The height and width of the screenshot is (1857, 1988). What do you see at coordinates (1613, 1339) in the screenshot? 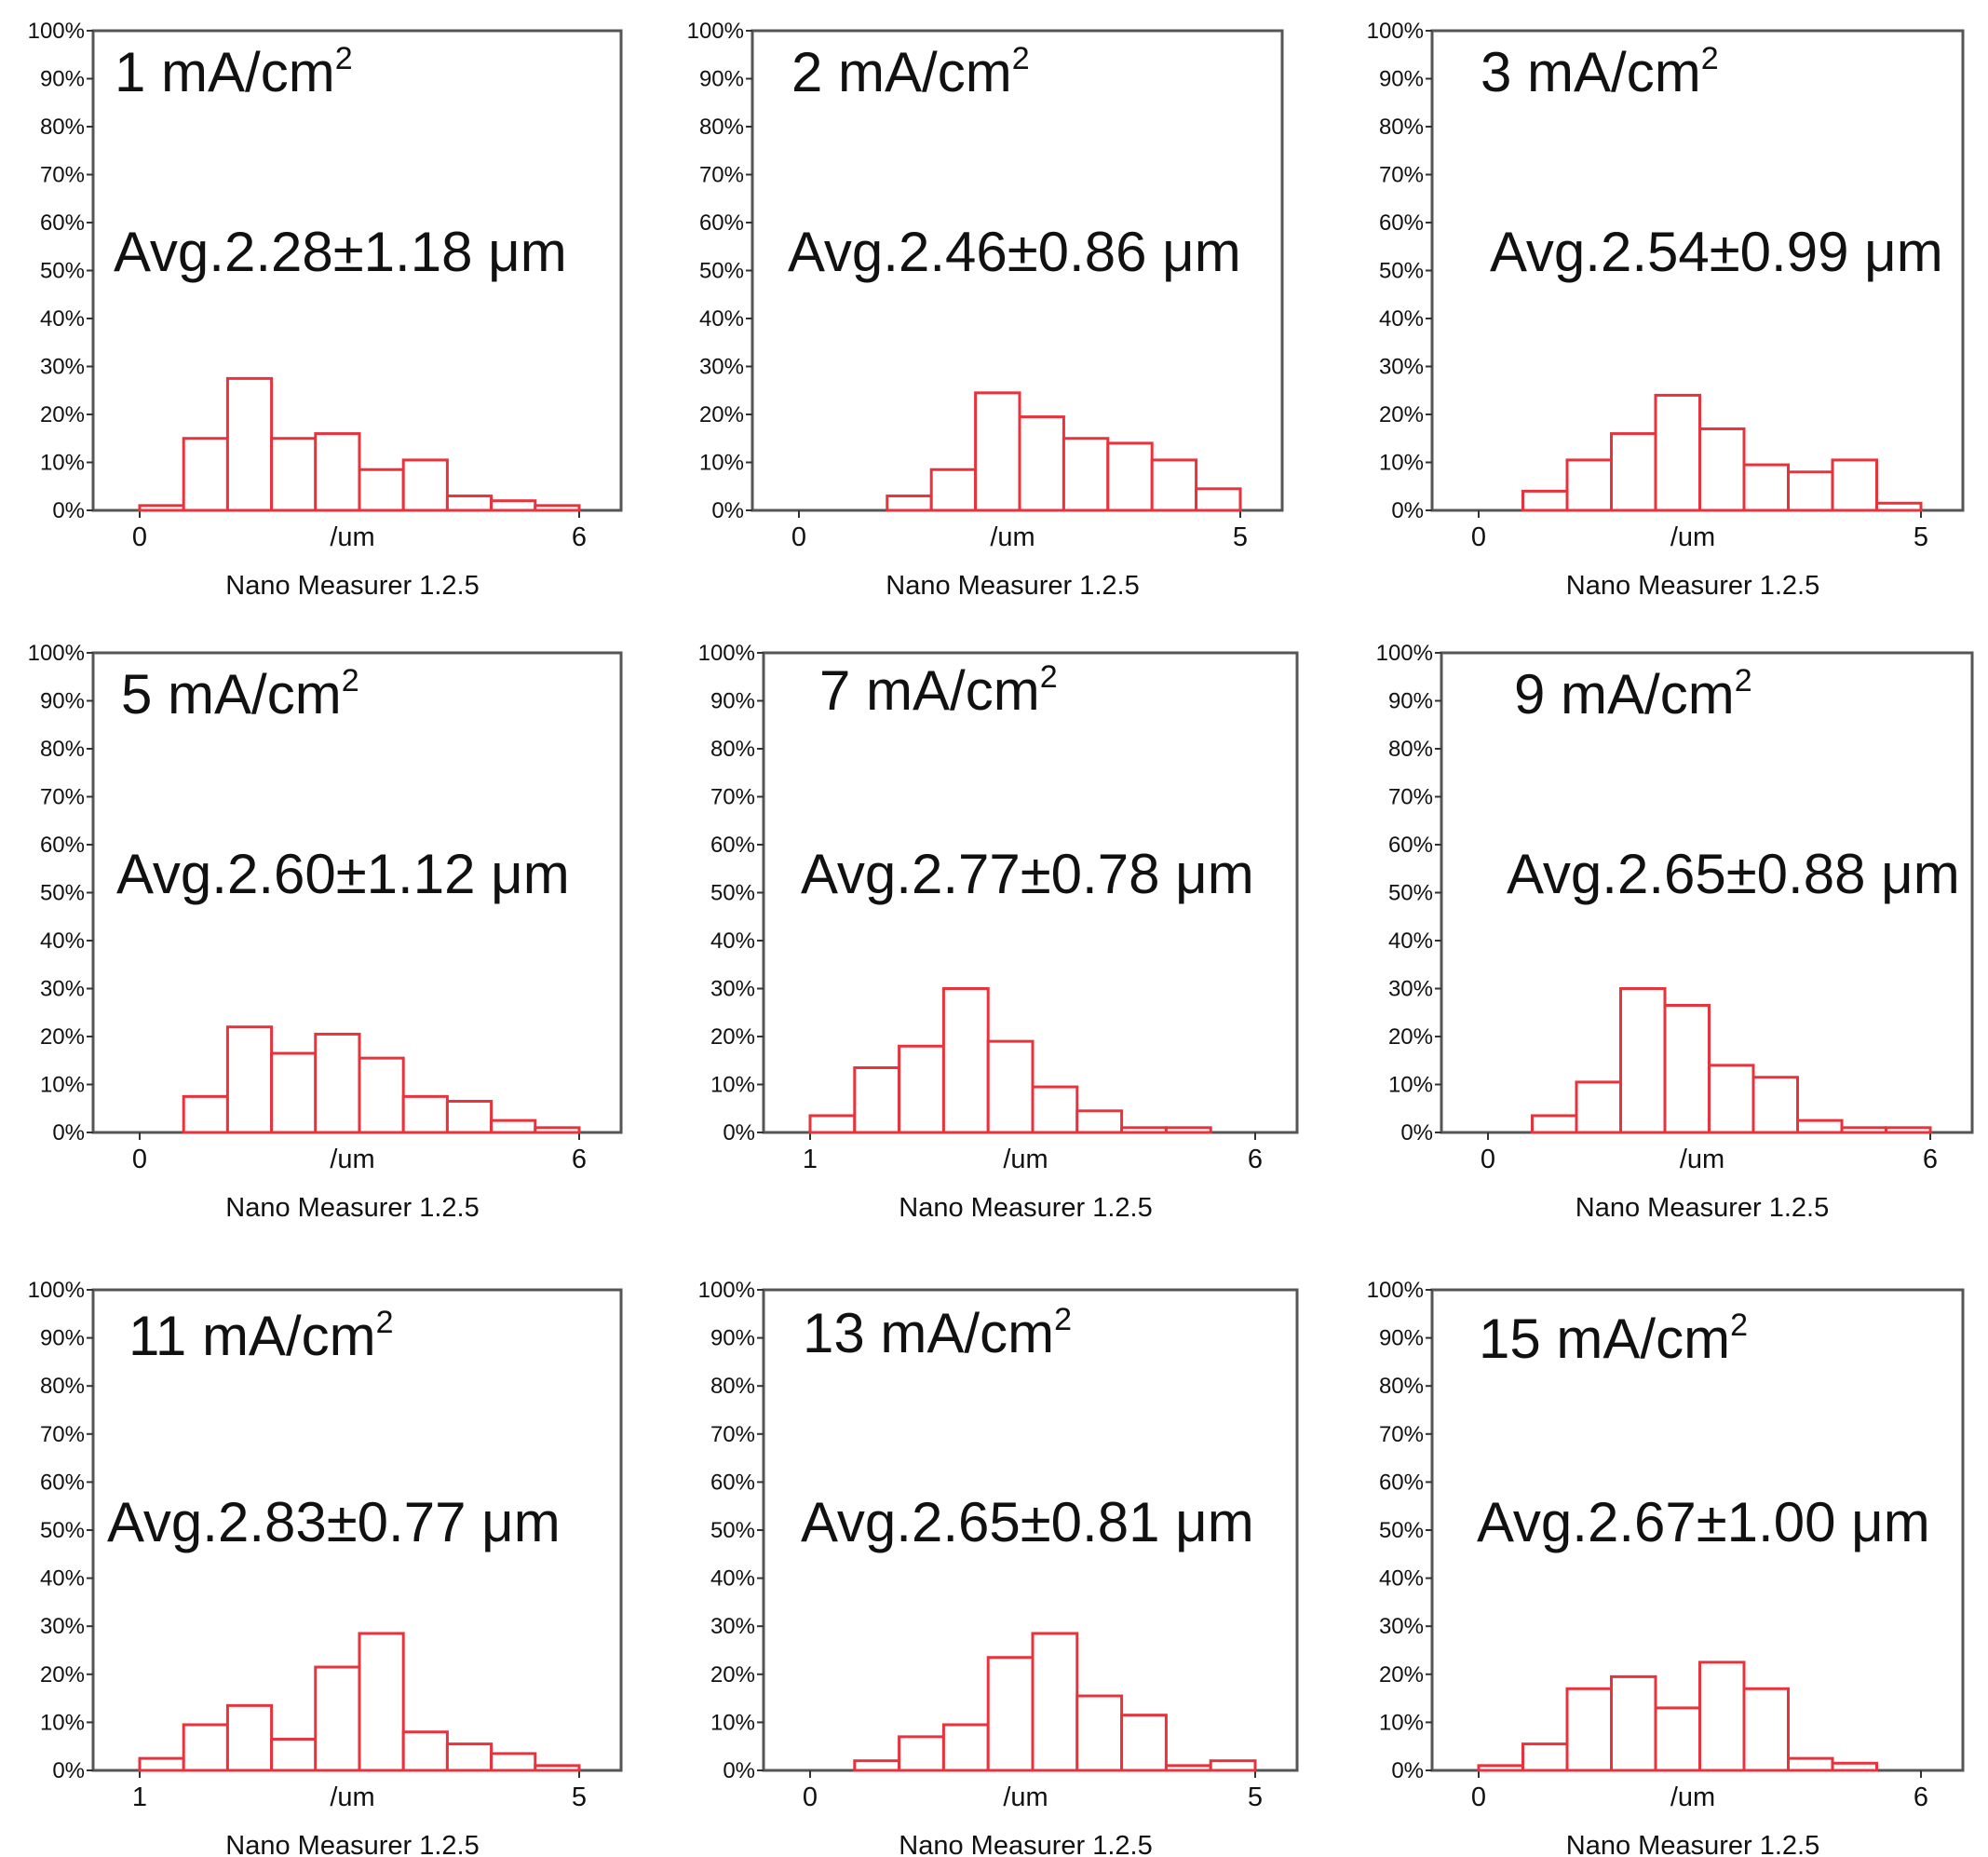
I see `panel-title: 15 mA/cm2` at bounding box center [1613, 1339].